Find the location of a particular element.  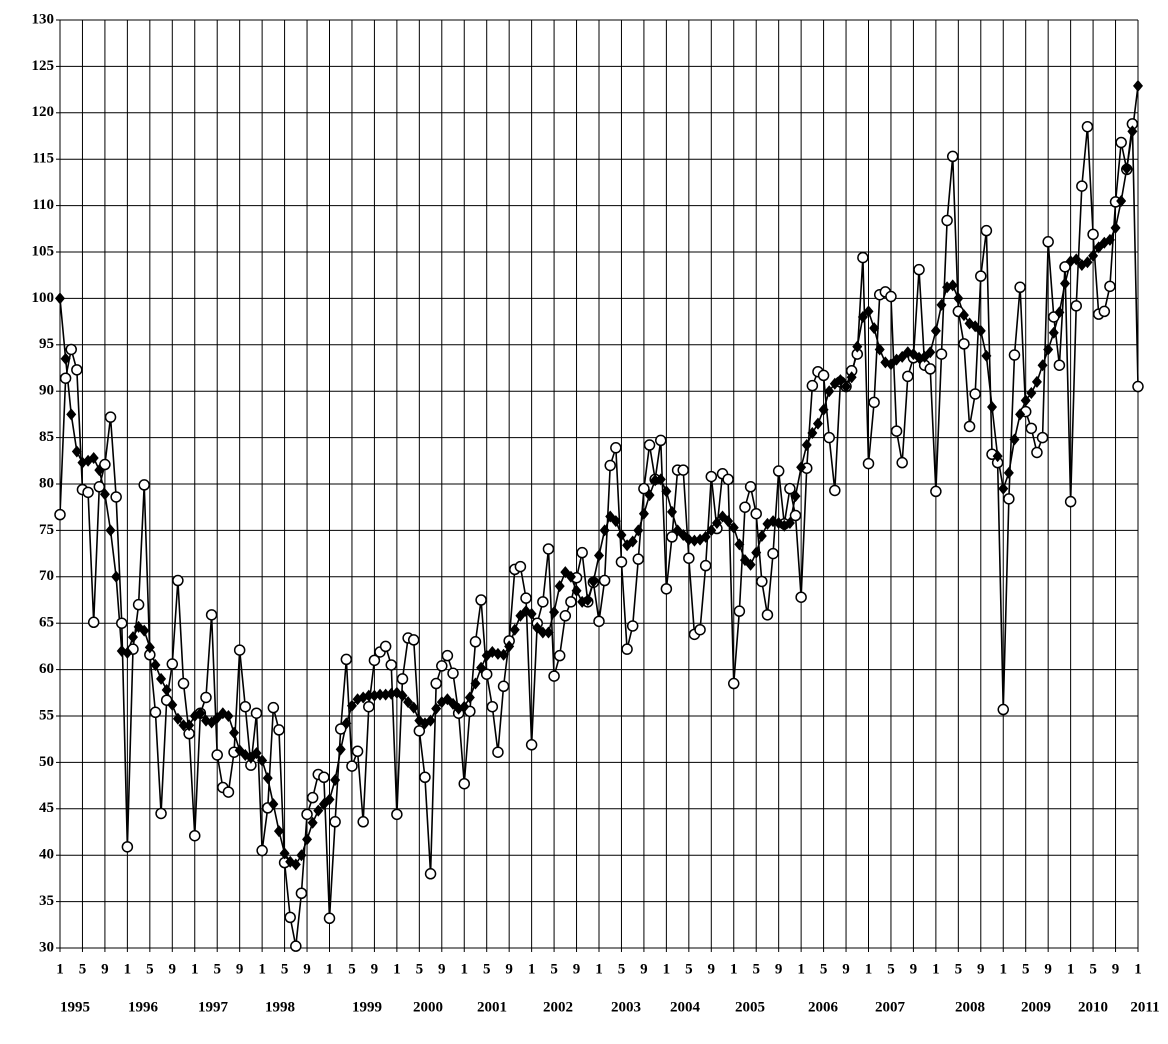

year-label: 2005 is located at coordinates (750, 1007).